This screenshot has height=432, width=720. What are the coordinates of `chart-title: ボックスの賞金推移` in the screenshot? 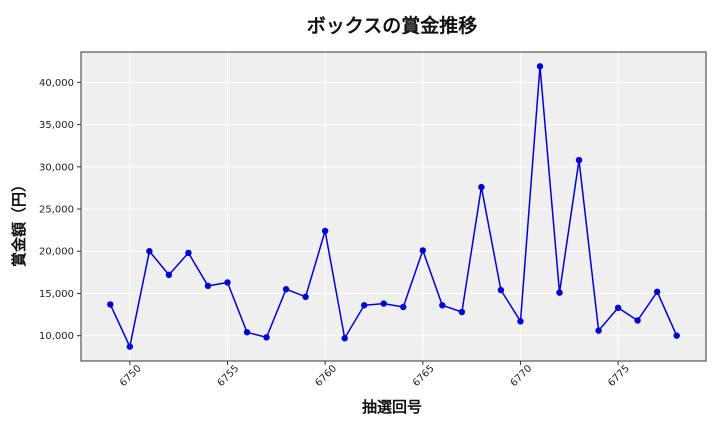 It's located at (392, 25).